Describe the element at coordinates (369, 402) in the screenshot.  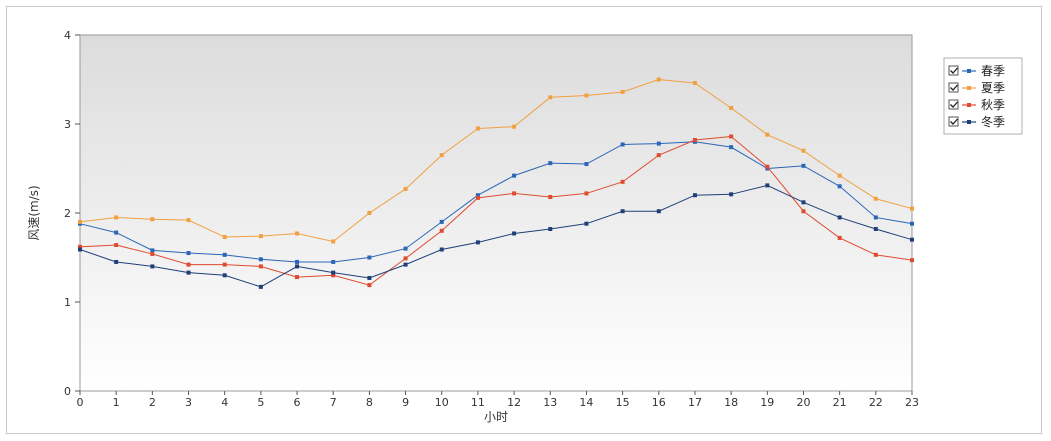
I see `x-tick-label: 8` at that location.